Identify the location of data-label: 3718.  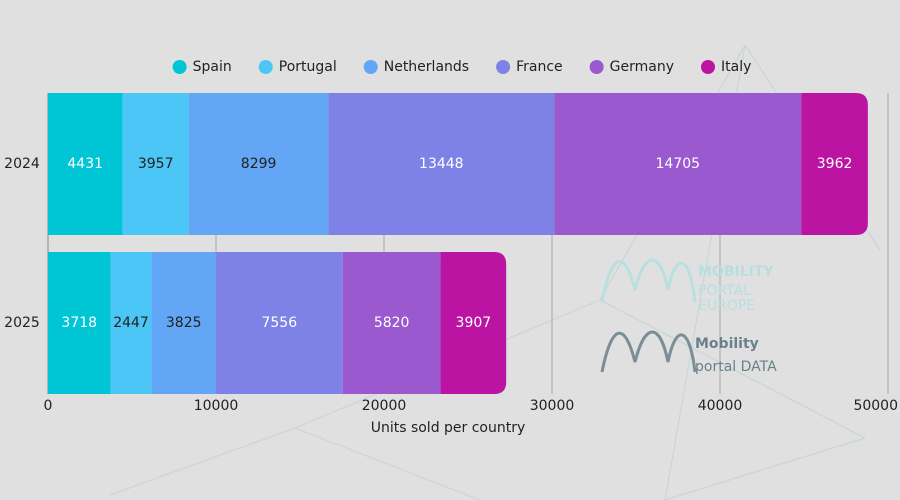
(79, 323).